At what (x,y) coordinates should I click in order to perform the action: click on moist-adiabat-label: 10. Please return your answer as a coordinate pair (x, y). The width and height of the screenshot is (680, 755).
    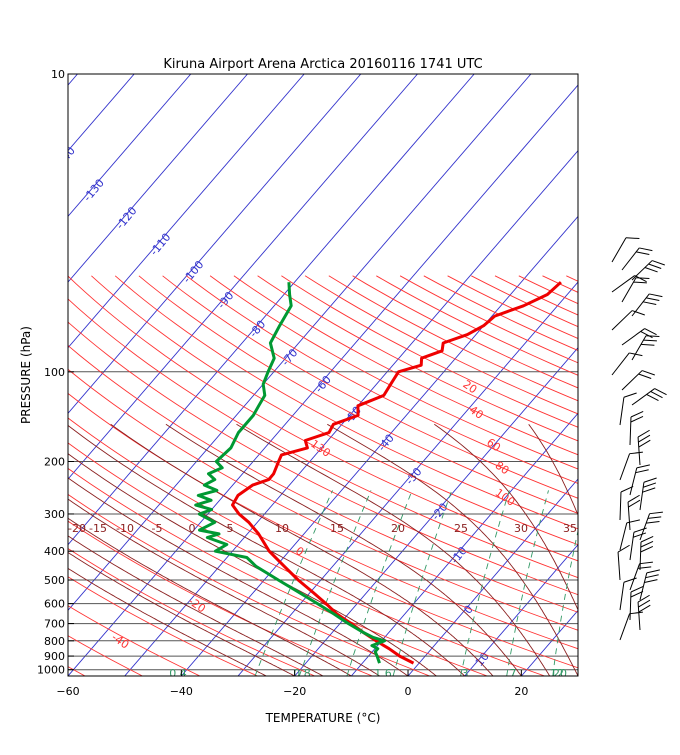
    Looking at the image, I should click on (282, 528).